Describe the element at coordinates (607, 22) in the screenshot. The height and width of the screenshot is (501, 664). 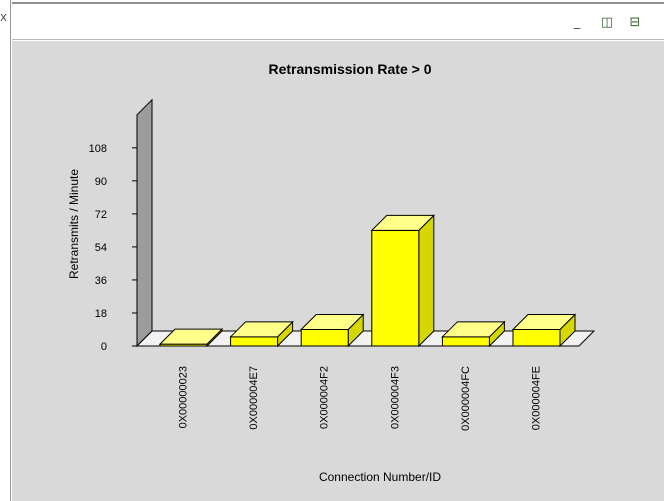
I see `tile-vertical-icon: ◫` at that location.